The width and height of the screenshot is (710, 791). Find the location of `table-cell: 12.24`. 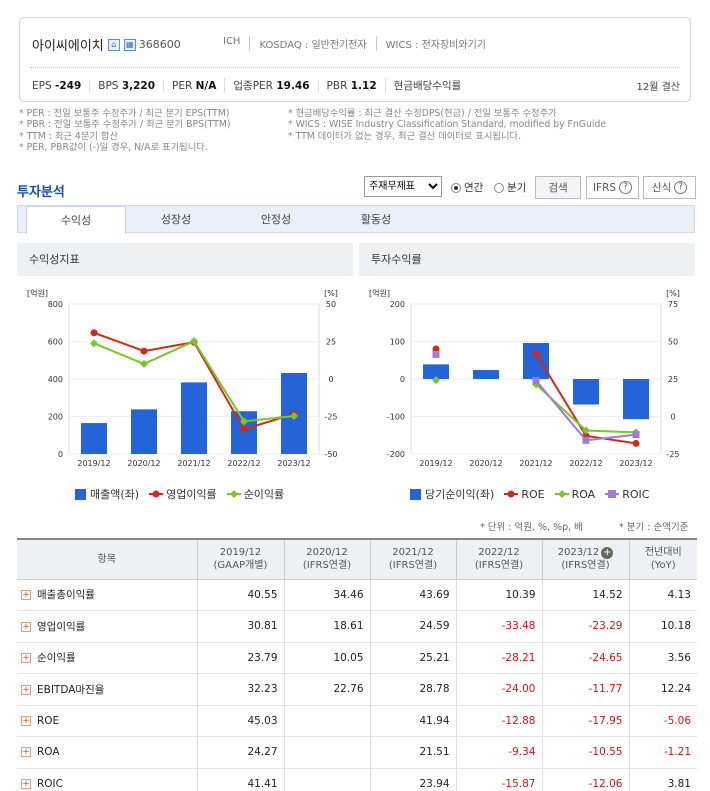

table-cell: 12.24 is located at coordinates (663, 689).